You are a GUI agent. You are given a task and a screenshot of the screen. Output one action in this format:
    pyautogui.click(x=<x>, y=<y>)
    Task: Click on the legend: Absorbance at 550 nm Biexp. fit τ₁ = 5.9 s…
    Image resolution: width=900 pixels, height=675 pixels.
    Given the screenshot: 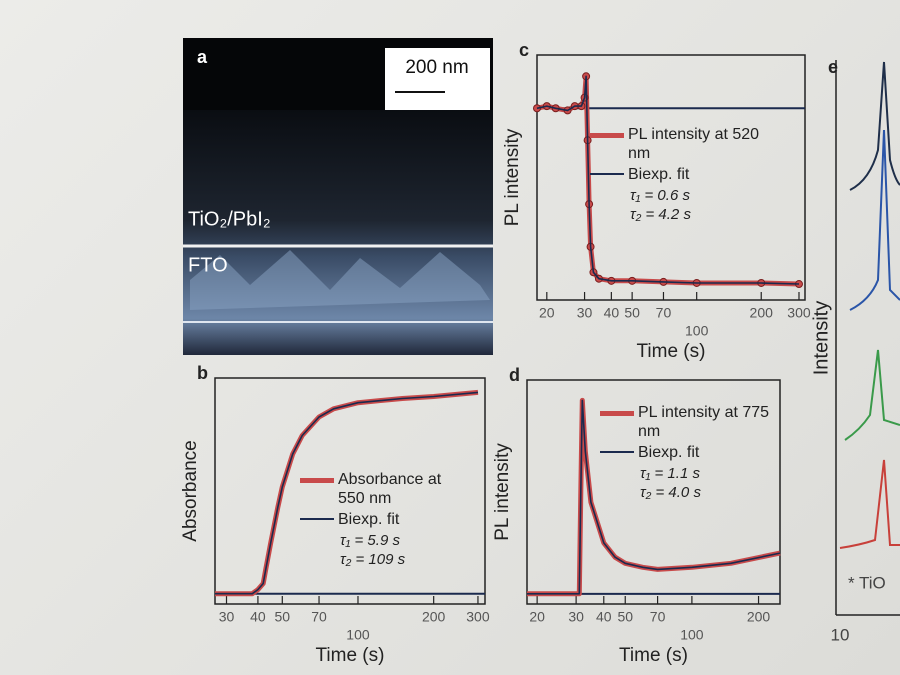 What is the action you would take?
    pyautogui.click(x=380, y=519)
    